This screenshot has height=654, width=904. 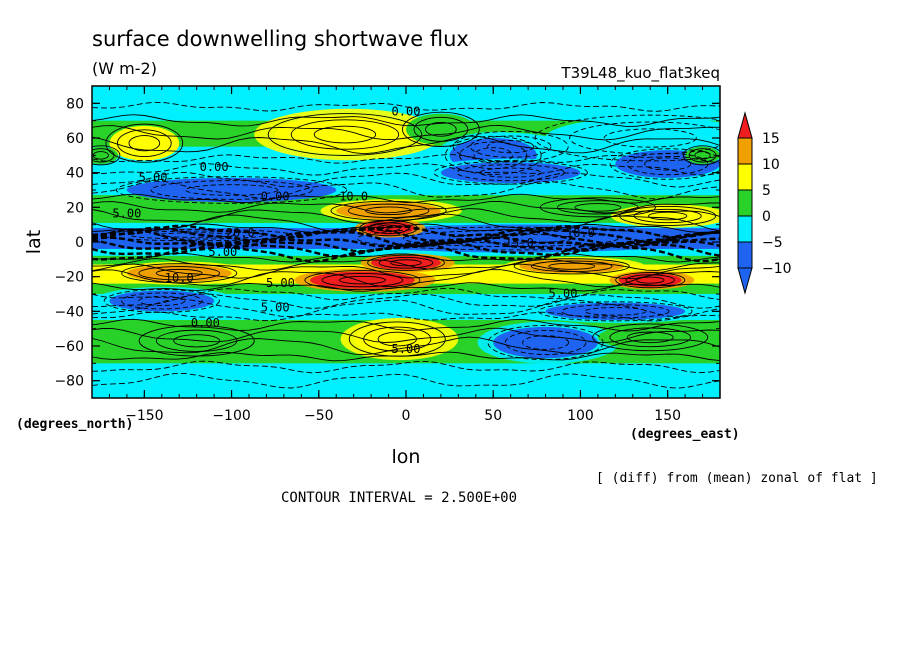 What do you see at coordinates (79, 243) in the screenshot?
I see `y-tick-label: 0` at bounding box center [79, 243].